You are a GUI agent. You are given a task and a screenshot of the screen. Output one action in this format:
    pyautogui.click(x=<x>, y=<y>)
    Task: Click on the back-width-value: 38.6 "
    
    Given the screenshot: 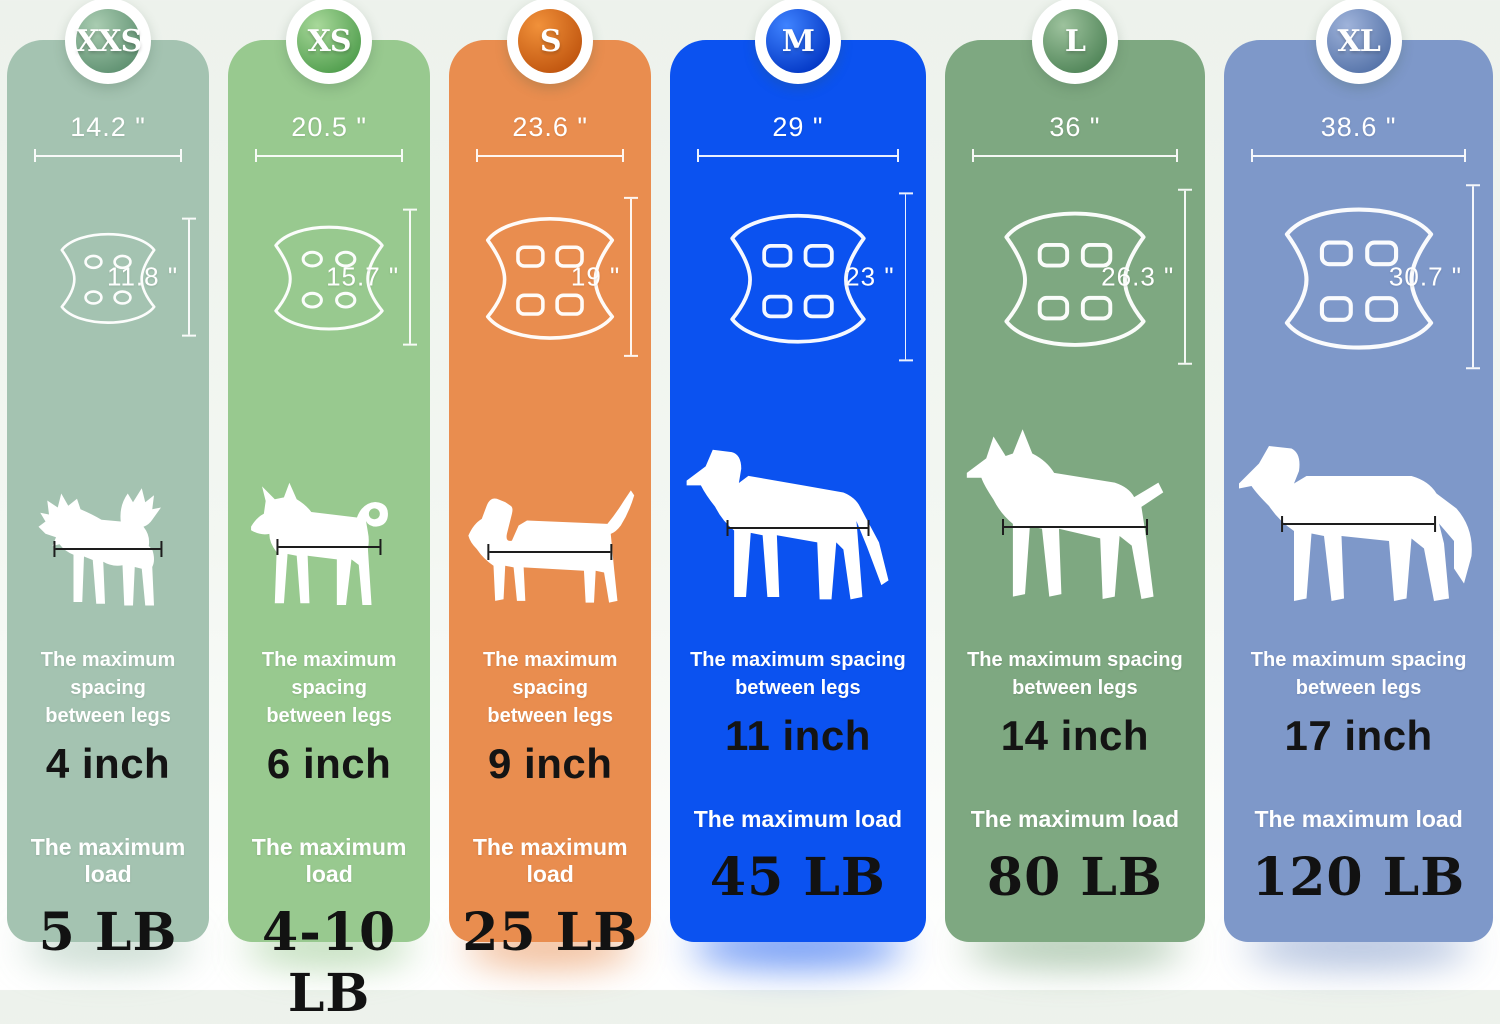 What is the action you would take?
    pyautogui.click(x=1358, y=127)
    